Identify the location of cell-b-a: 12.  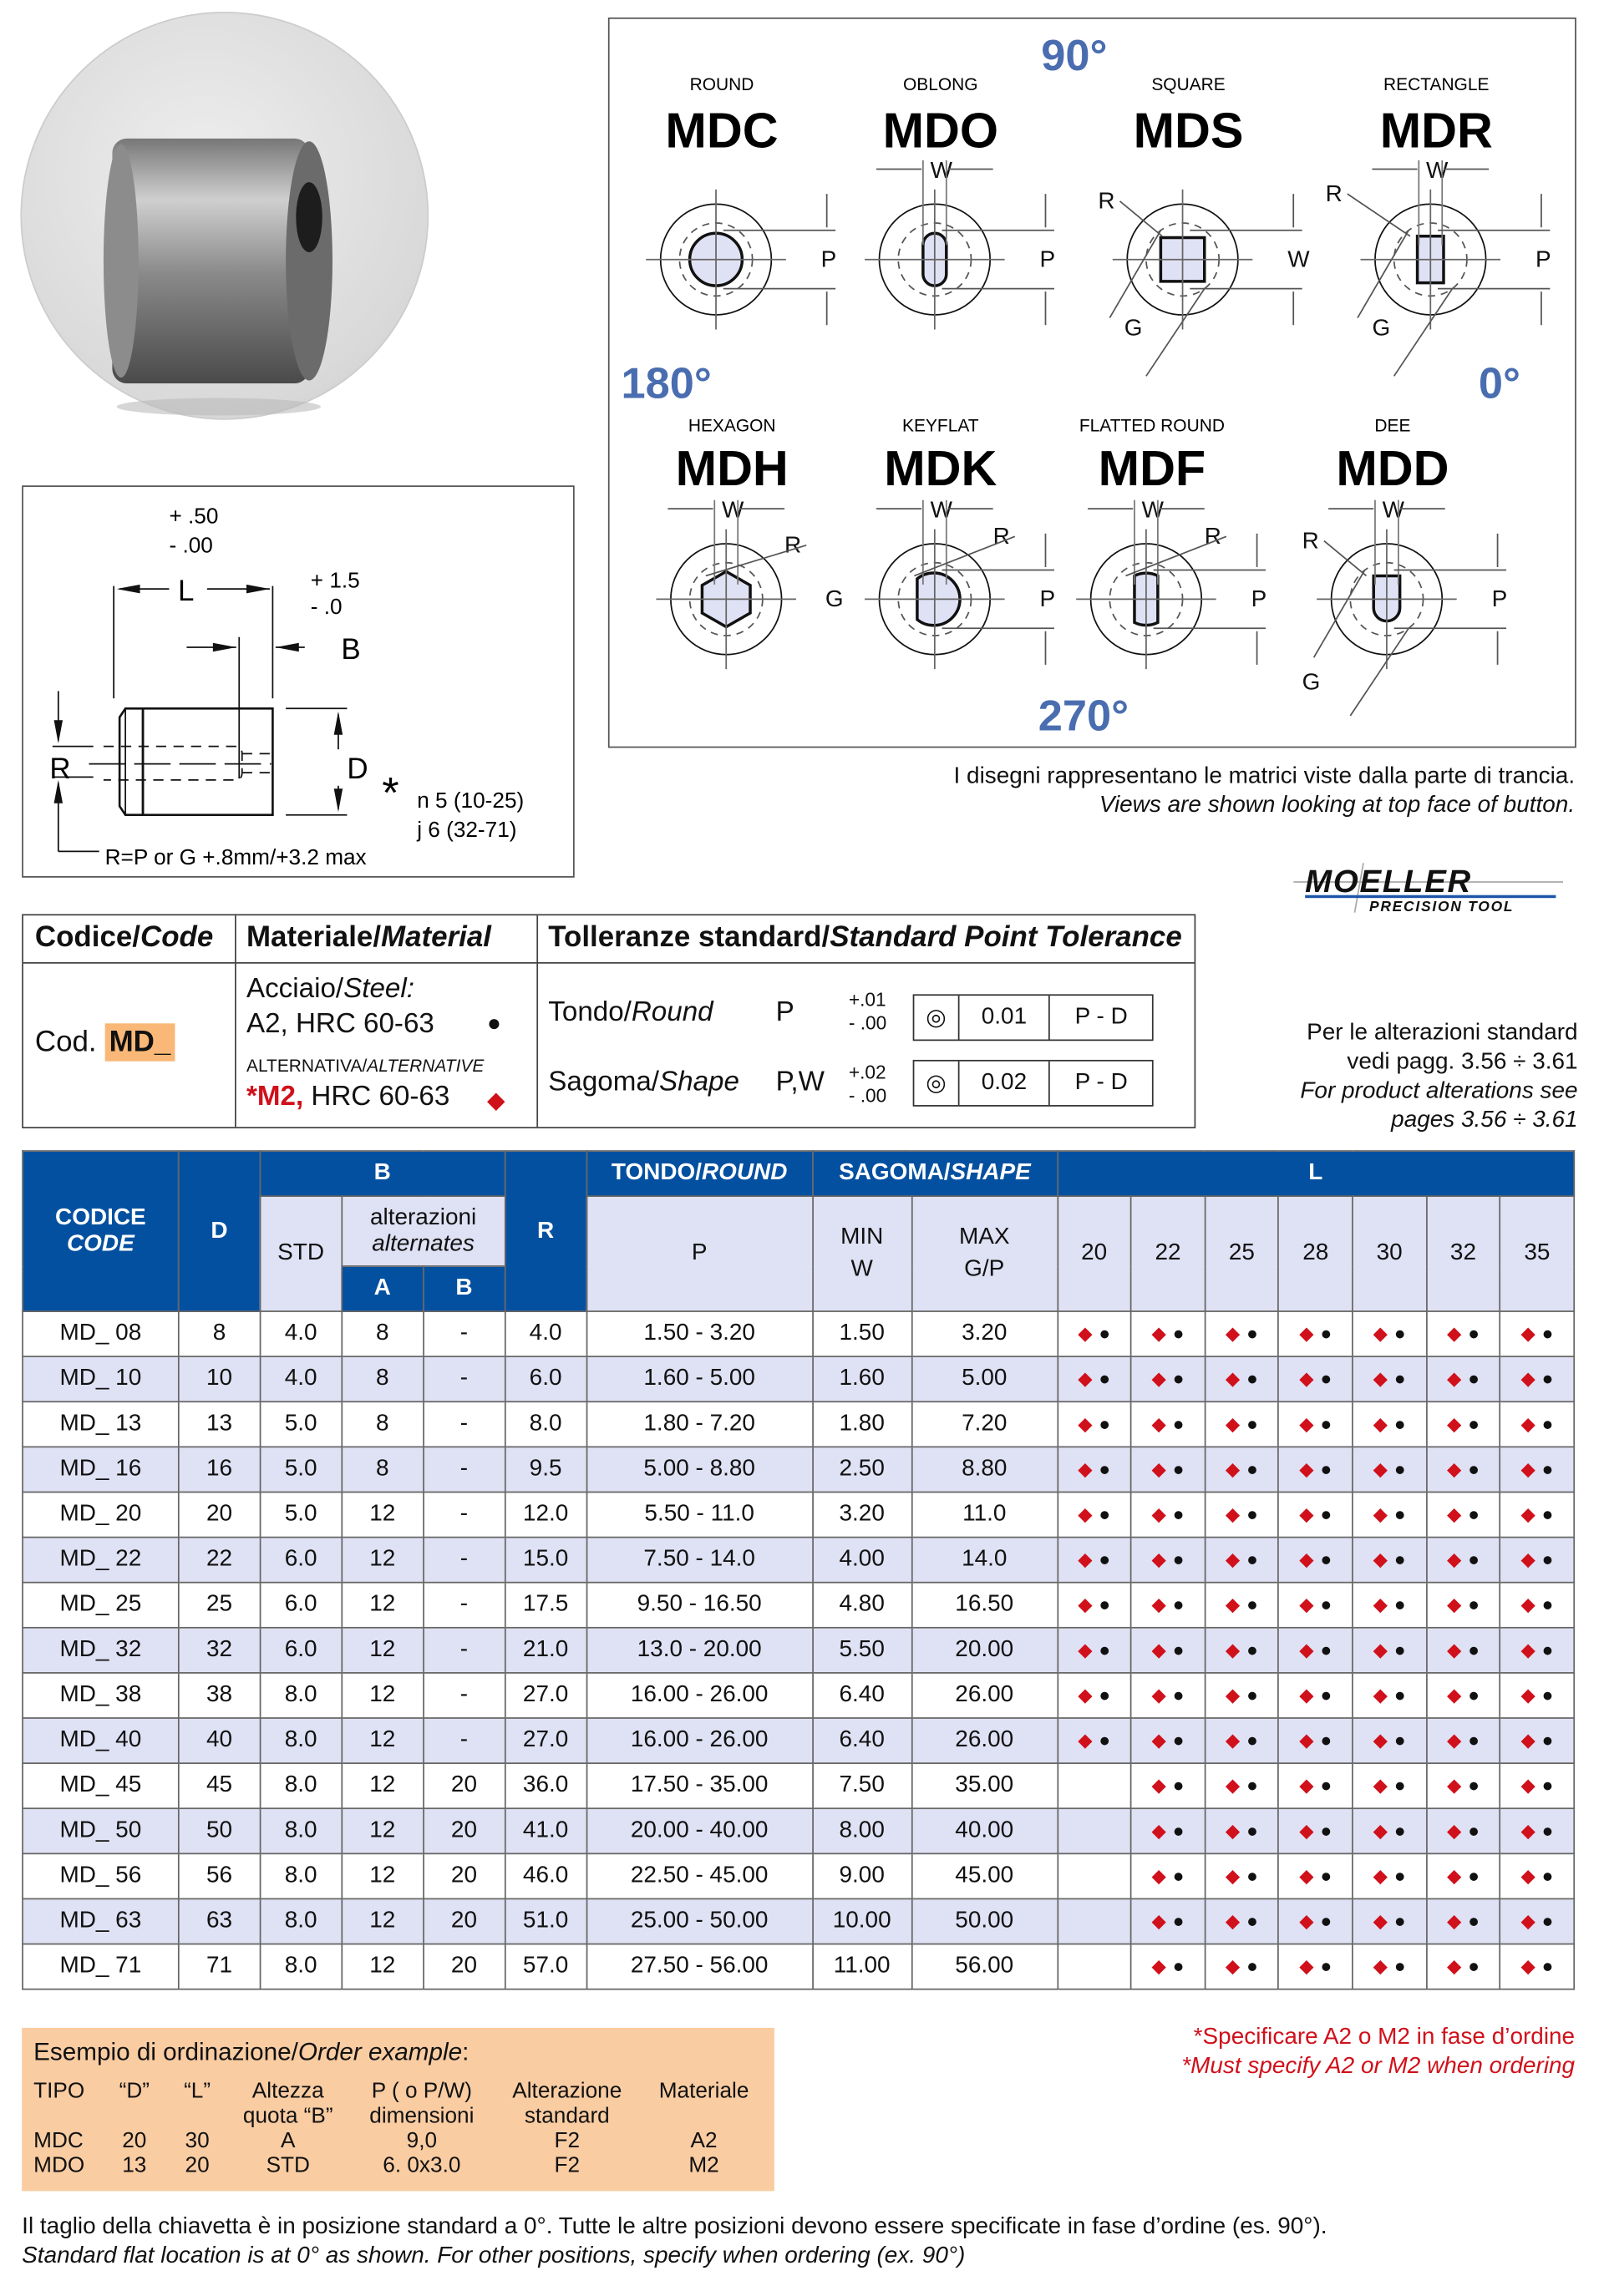
(382, 1966).